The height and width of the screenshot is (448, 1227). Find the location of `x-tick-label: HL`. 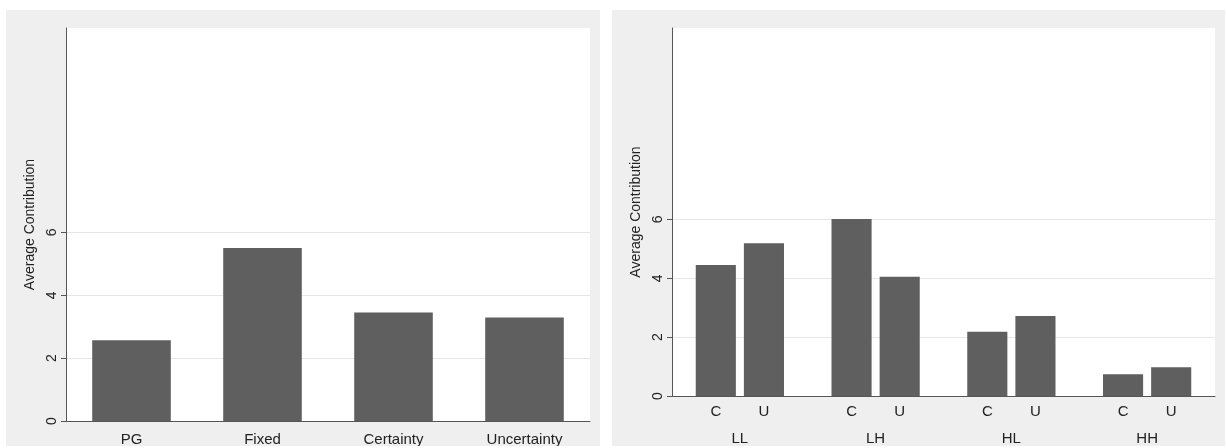

x-tick-label: HL is located at coordinates (1011, 437).